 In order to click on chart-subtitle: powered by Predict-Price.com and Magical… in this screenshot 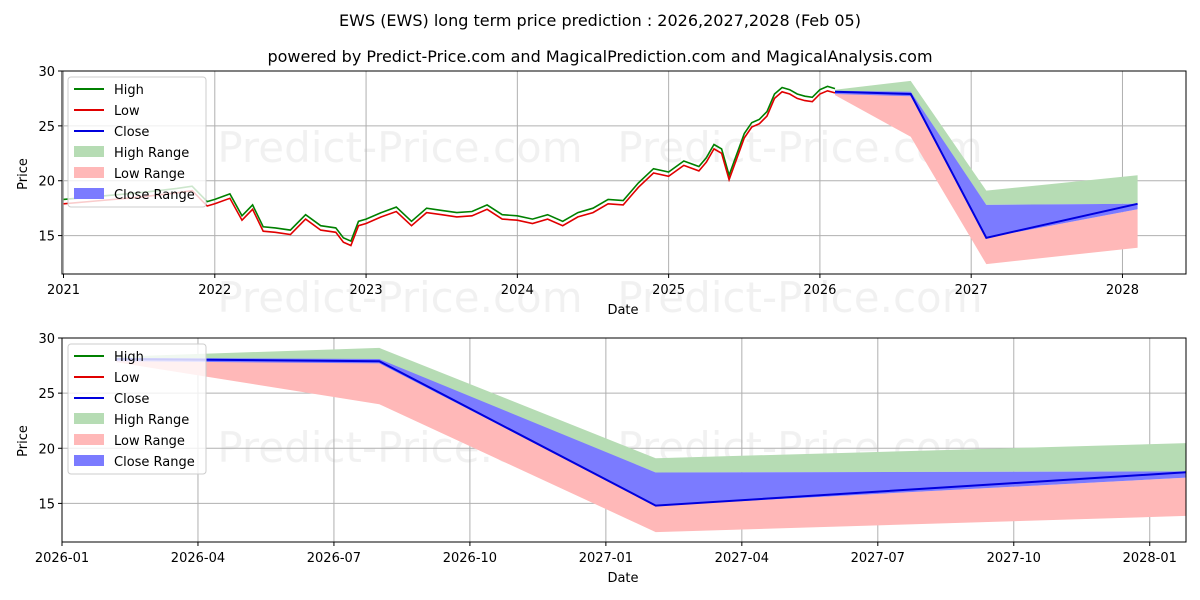, I will do `click(599, 56)`.